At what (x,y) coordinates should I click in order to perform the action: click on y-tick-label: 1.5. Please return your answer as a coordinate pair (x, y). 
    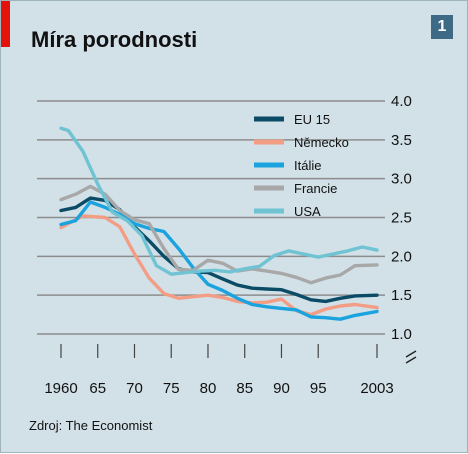
    Looking at the image, I should click on (401, 295).